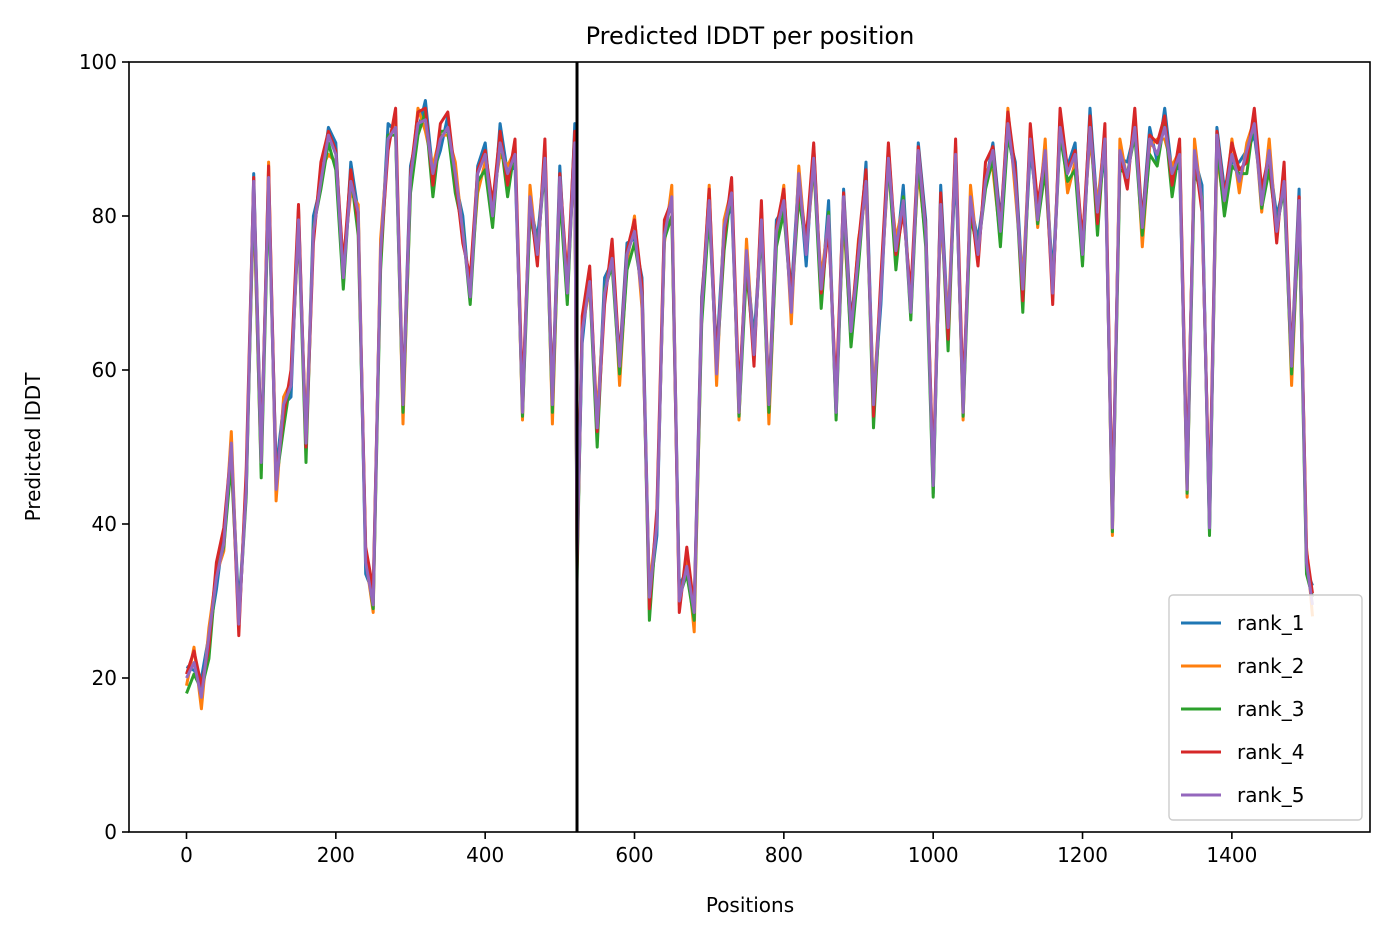 Image resolution: width=1391 pixels, height=939 pixels. Describe the element at coordinates (33, 447) in the screenshot. I see `y-axis-title: Predicted lDDT` at that location.